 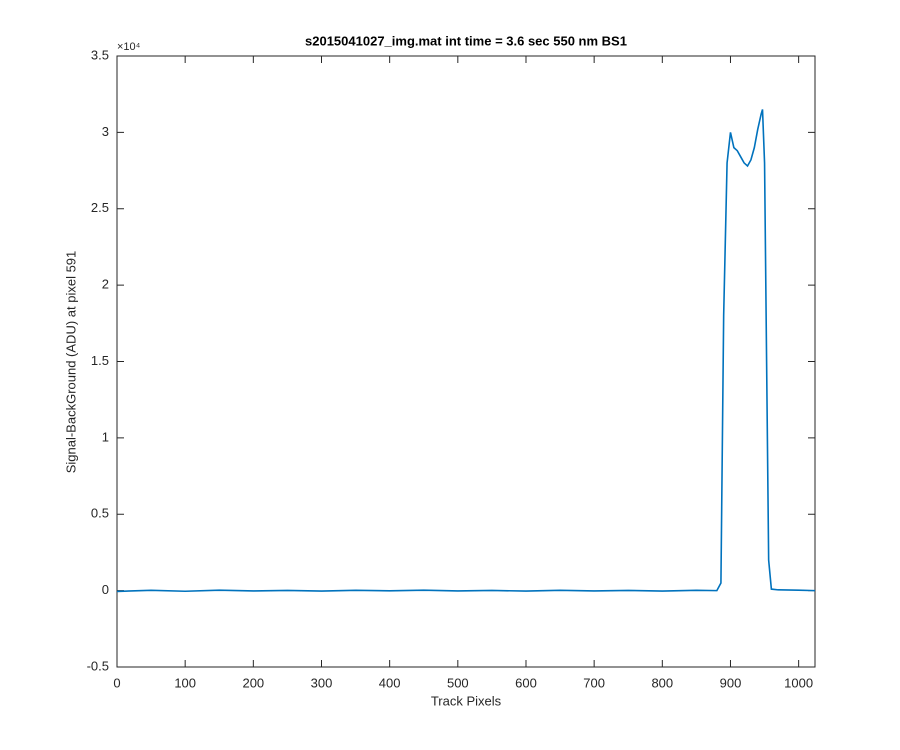 What do you see at coordinates (70, 362) in the screenshot?
I see `y-axis-label: Signal-BackGround (ADU) at pixel 591` at bounding box center [70, 362].